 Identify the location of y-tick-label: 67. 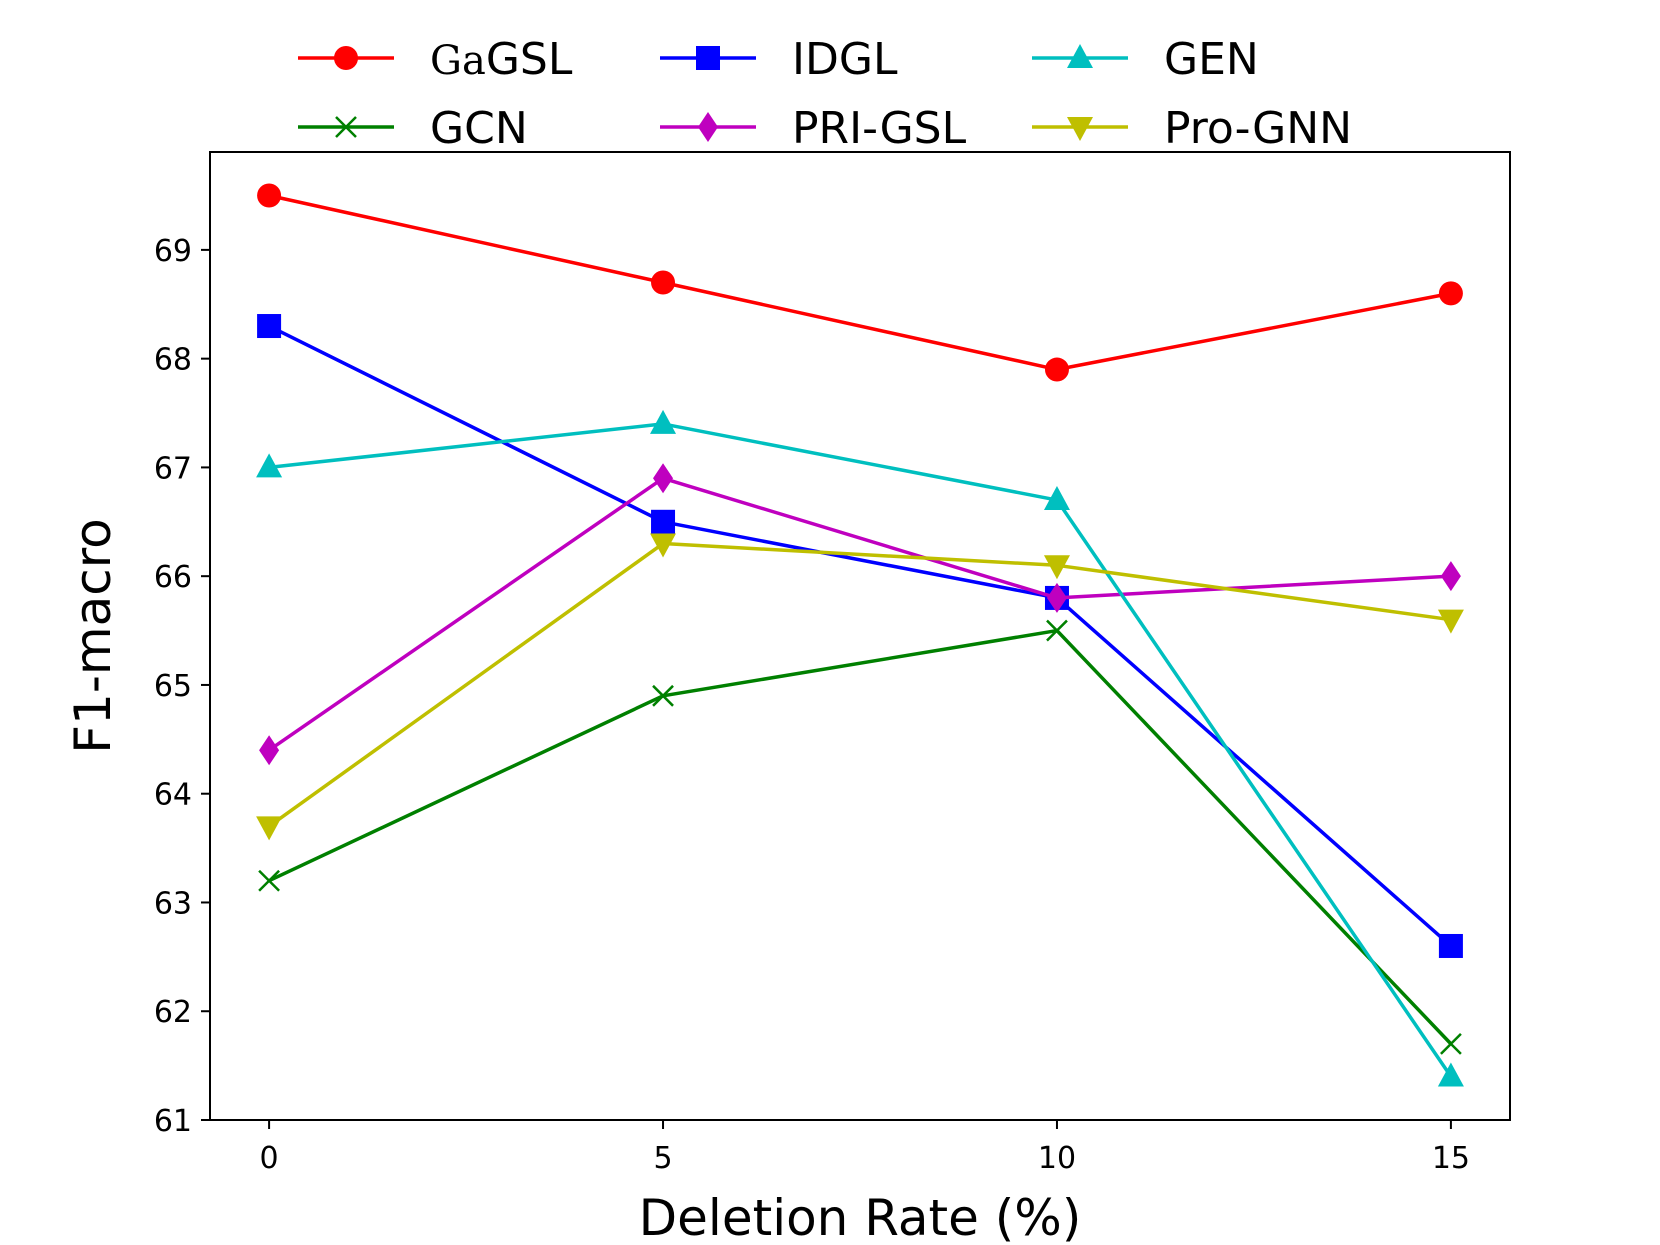
(173, 468).